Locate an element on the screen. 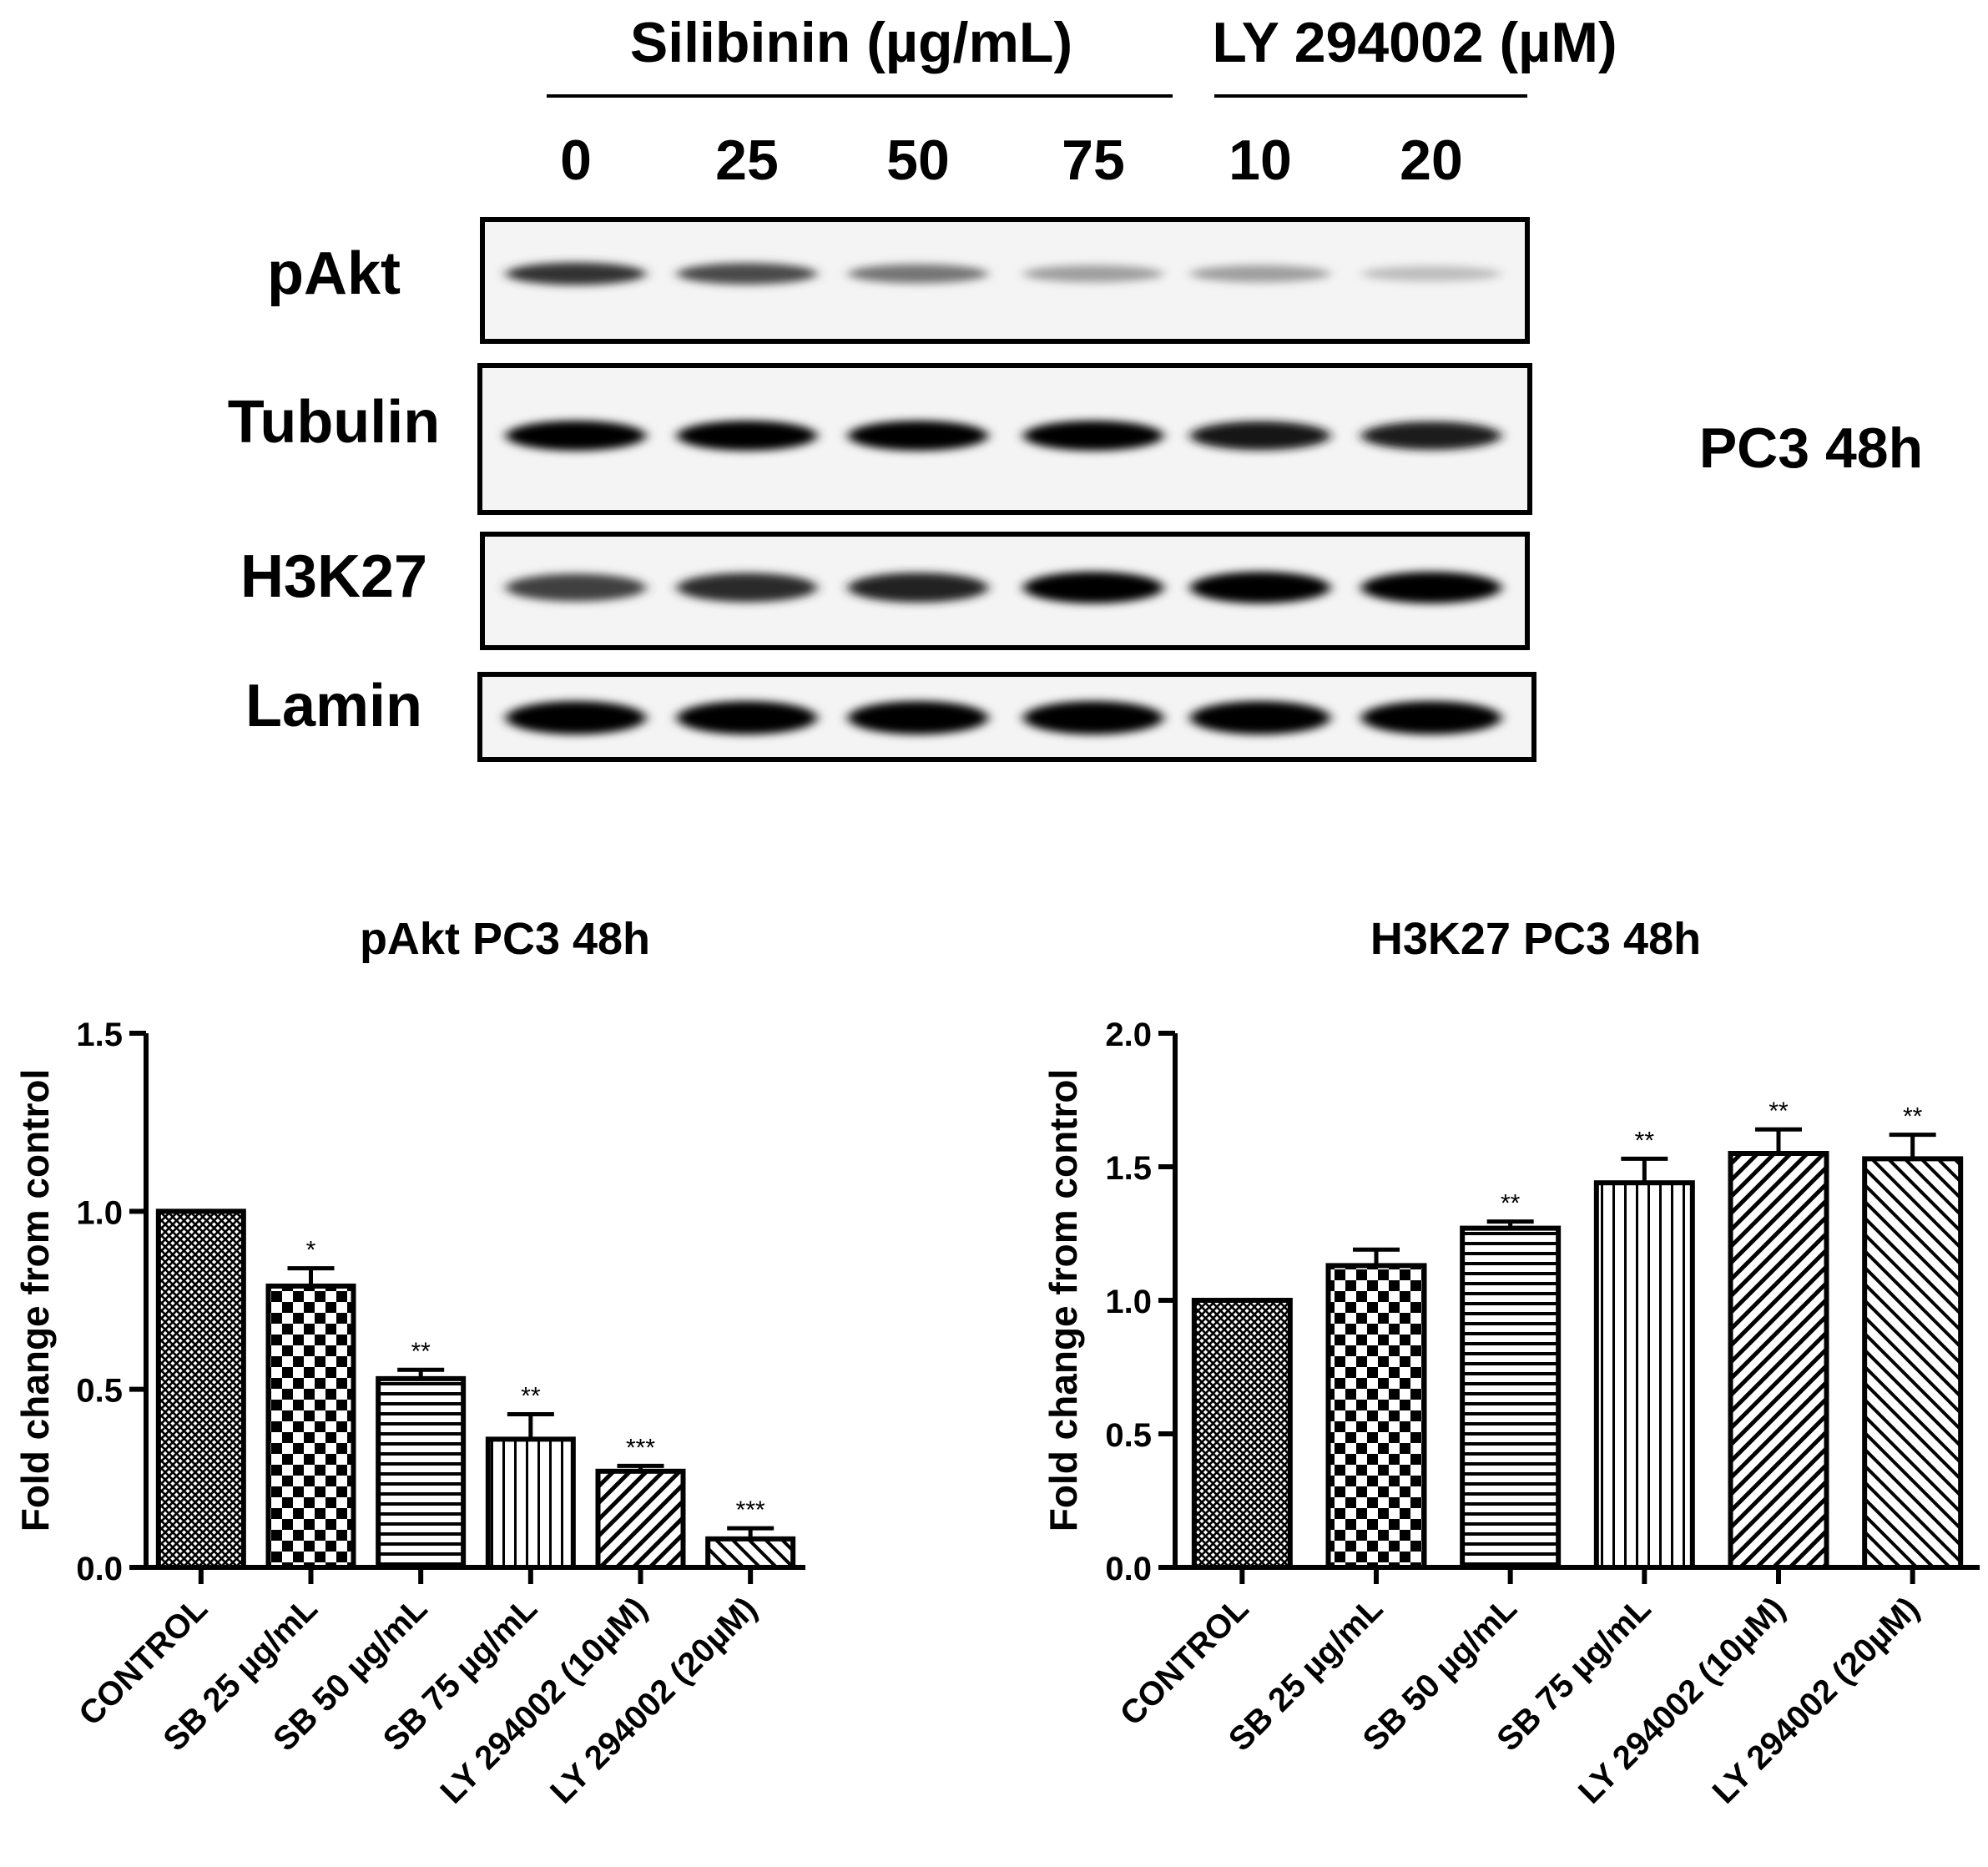  significance-marker: * is located at coordinates (311, 1250).